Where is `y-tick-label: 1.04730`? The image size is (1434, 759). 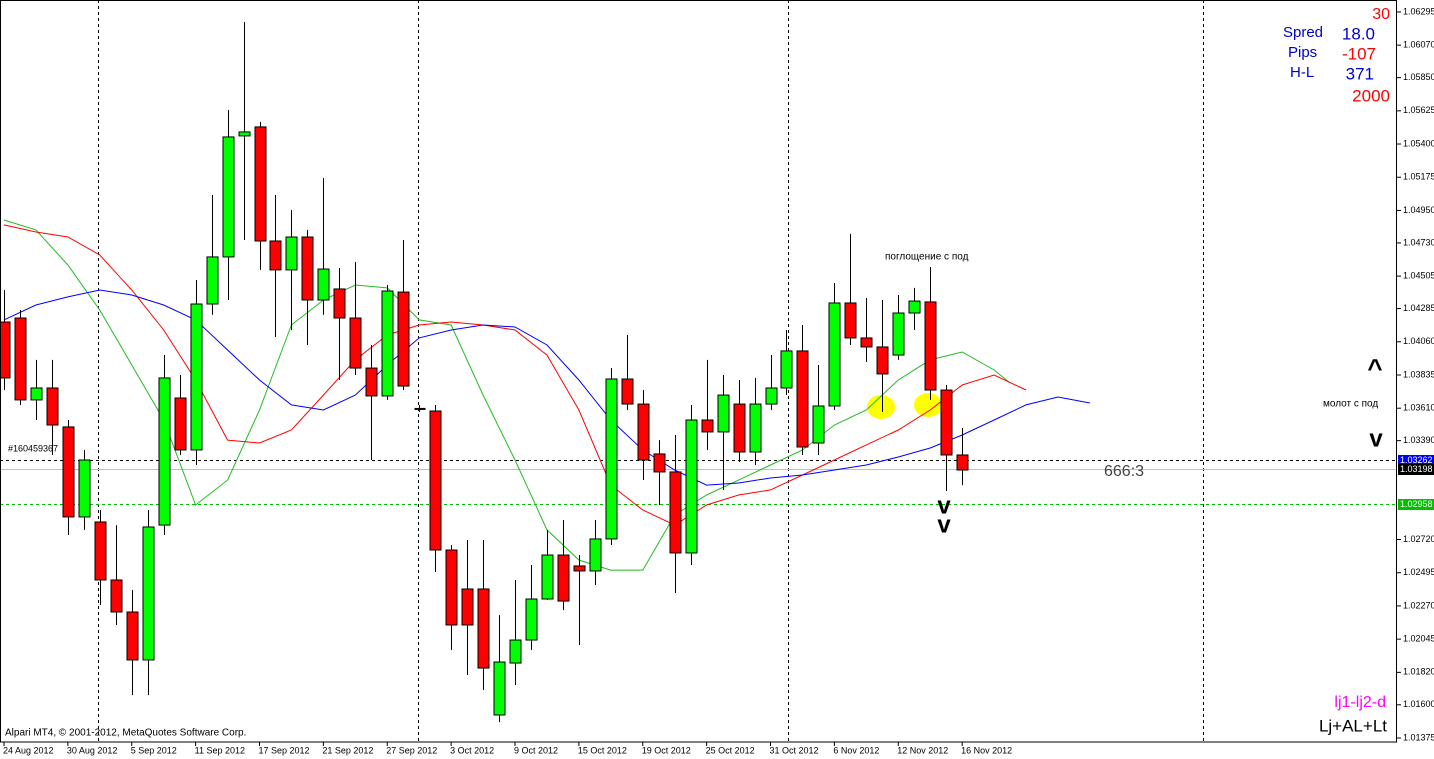
y-tick-label: 1.04730 is located at coordinates (1418, 242).